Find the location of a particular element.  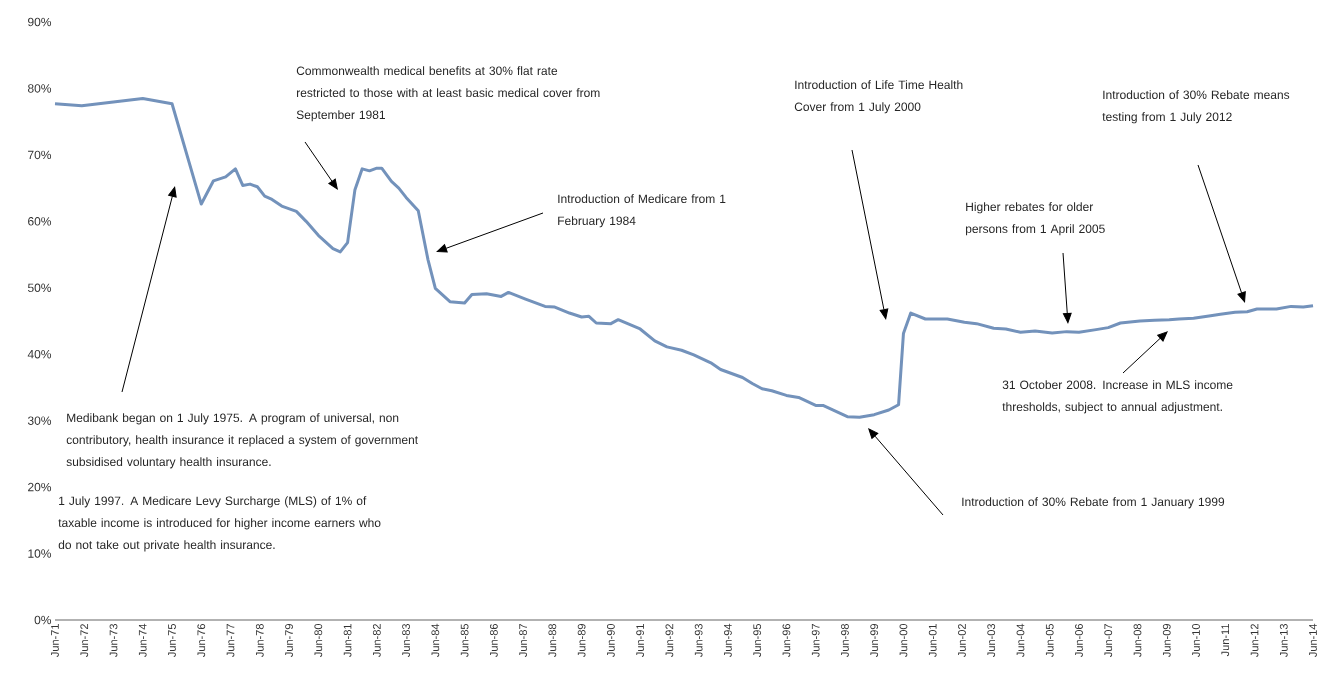

x-tick-label: Jun-93 is located at coordinates (698, 640).